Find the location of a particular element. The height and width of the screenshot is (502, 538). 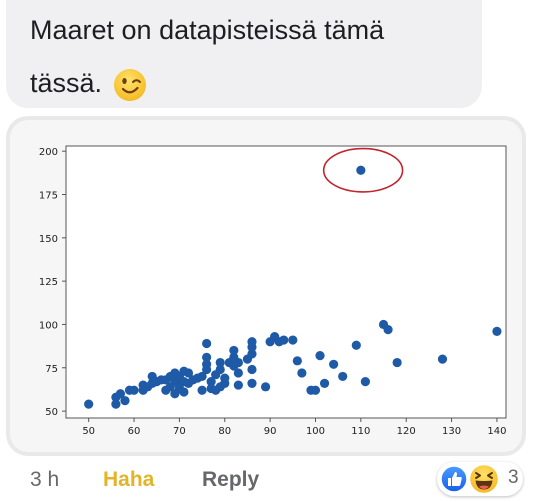

x-tick-label: 120 is located at coordinates (406, 431).